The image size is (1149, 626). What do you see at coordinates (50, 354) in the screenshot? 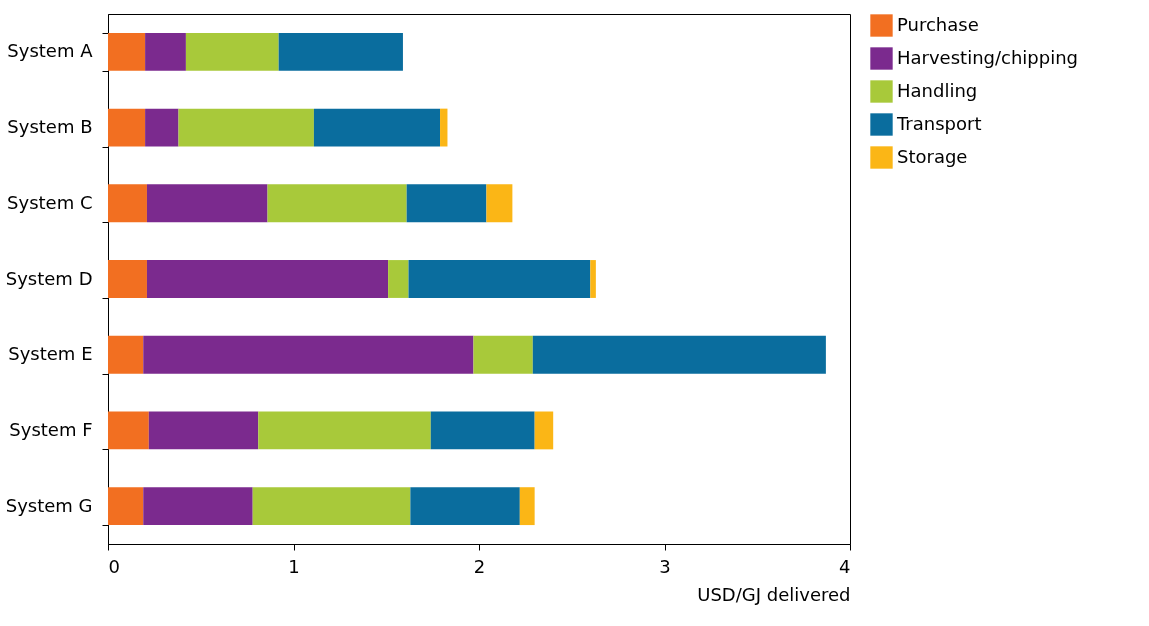
I see `y-tick-label: System E` at bounding box center [50, 354].